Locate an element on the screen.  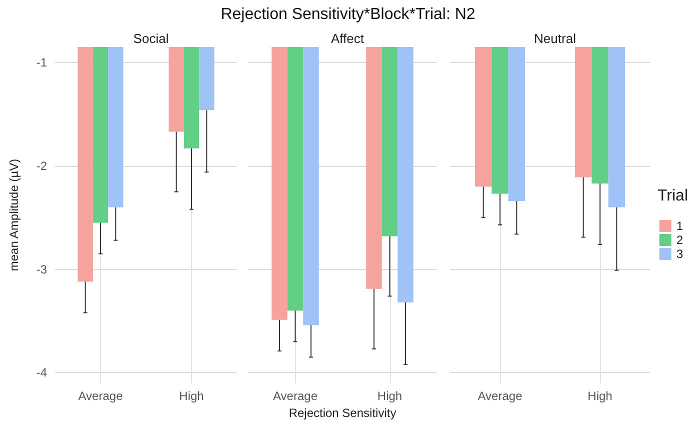
y-tick-label: -3 is located at coordinates (42, 269).